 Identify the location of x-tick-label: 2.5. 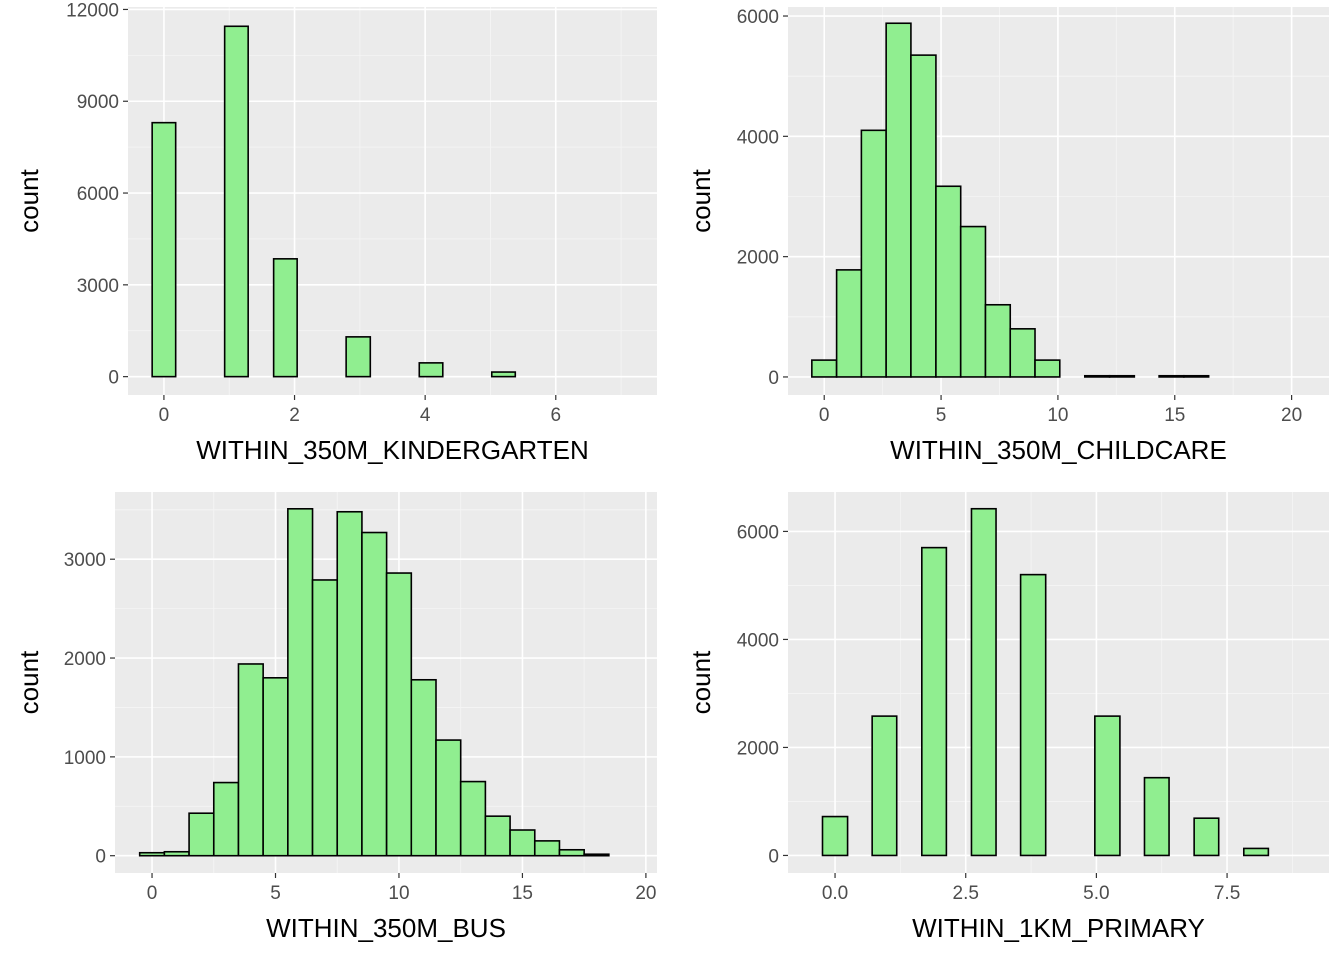
(966, 893).